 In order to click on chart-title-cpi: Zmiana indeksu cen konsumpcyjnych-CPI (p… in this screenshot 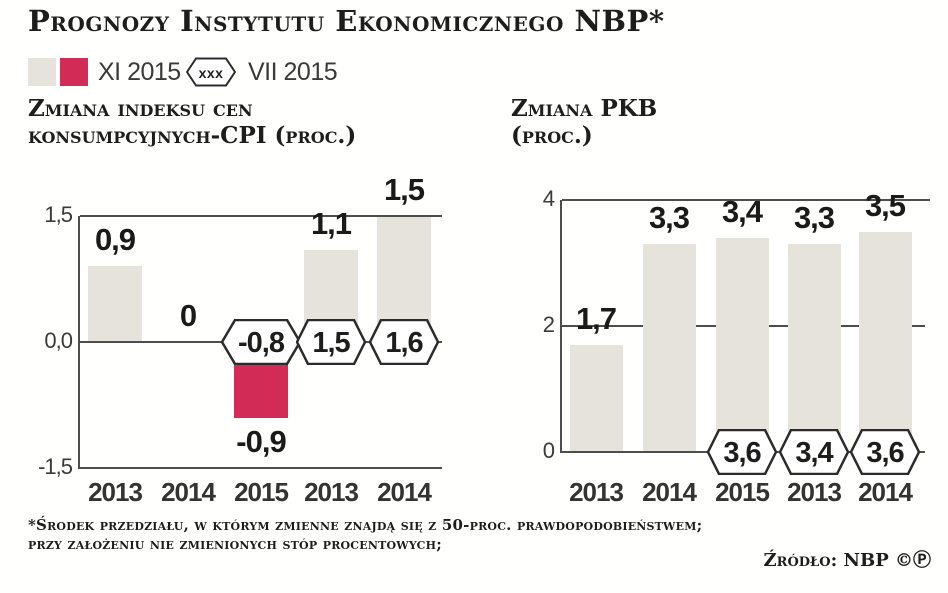, I will do `click(192, 122)`.